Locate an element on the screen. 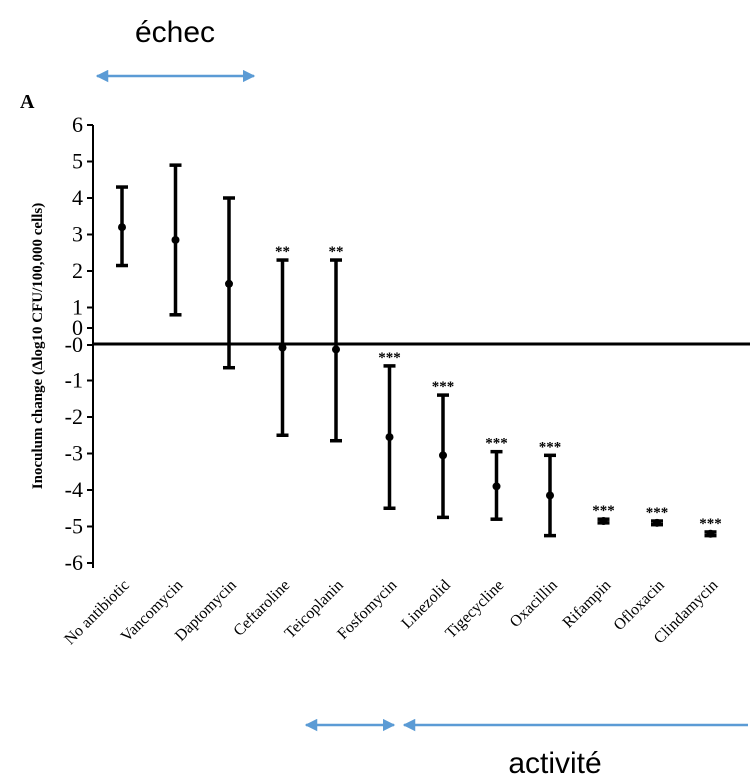 Image resolution: width=750 pixels, height=782 pixels. y-tick-label: -5 is located at coordinates (74, 526).